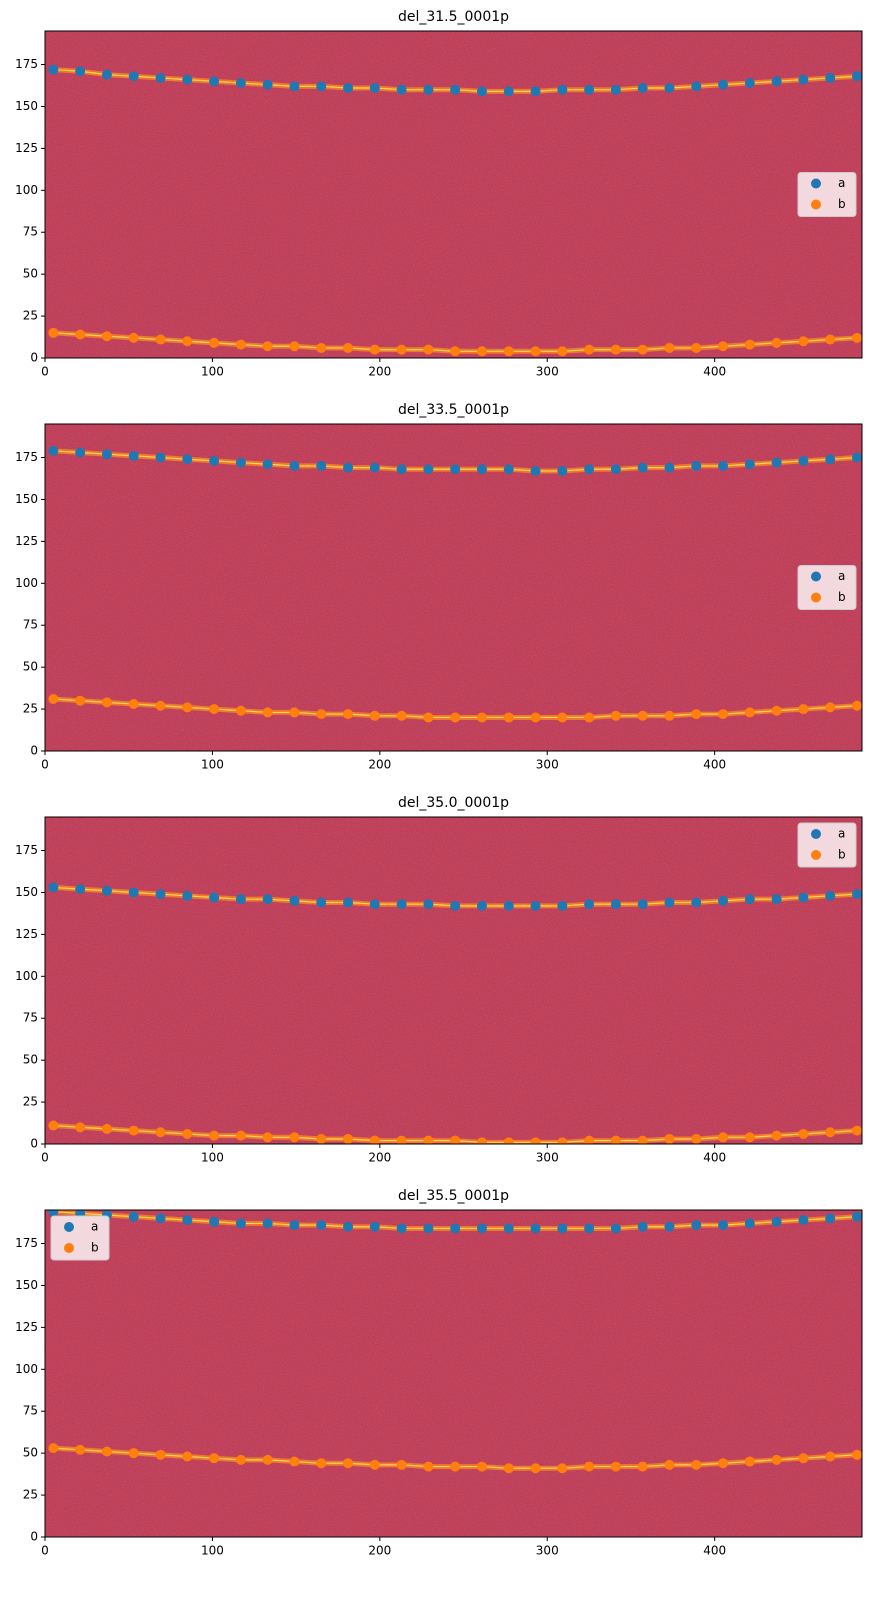 The height and width of the screenshot is (1610, 892). I want to click on x-tick-label: 100, so click(212, 1158).